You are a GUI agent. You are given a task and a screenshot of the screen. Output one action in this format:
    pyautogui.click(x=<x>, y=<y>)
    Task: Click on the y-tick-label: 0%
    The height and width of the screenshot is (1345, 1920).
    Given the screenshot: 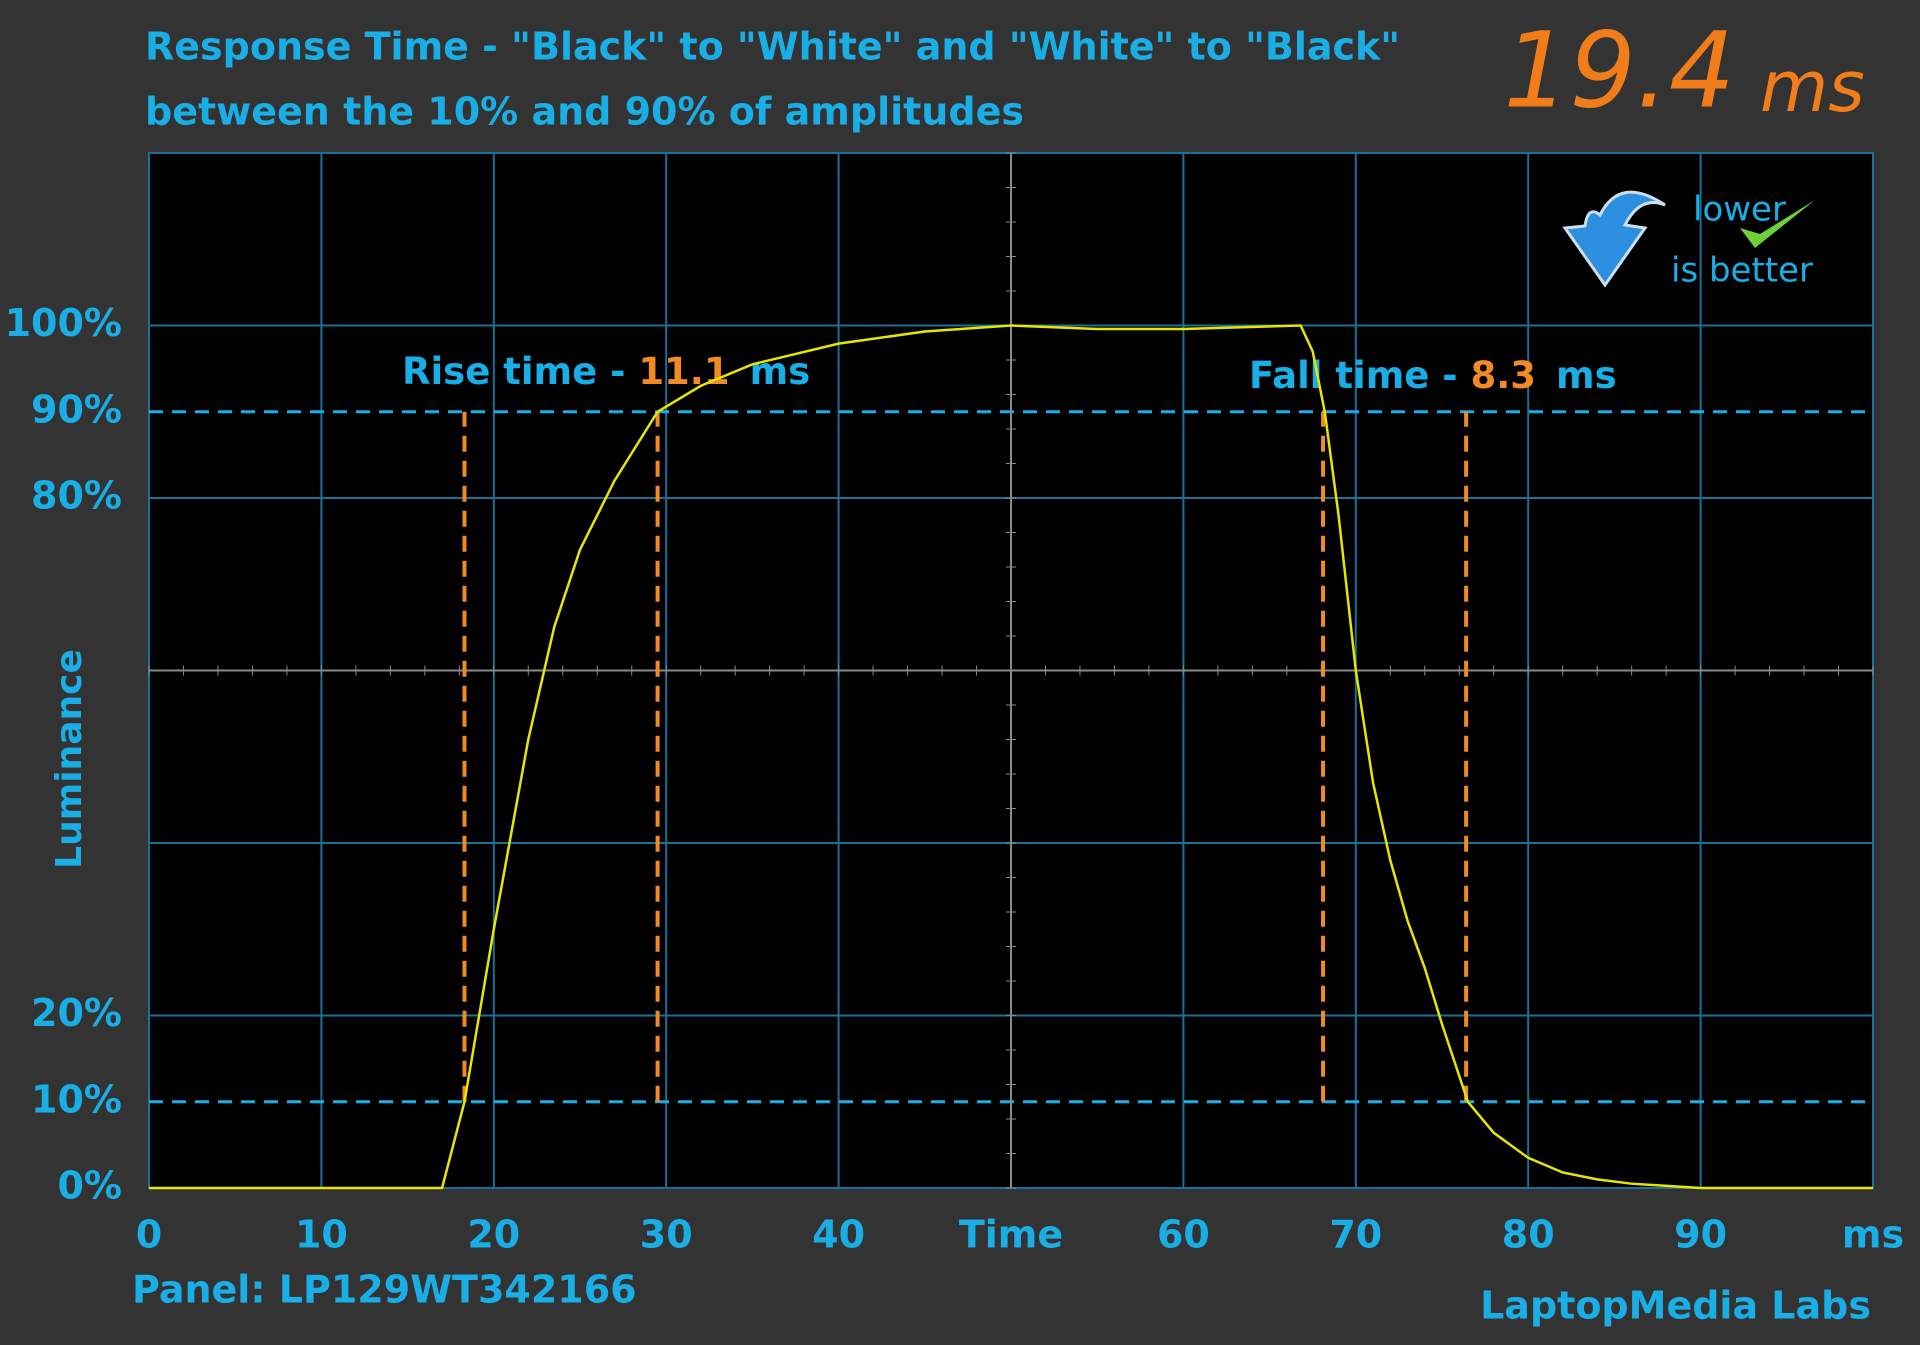 What is the action you would take?
    pyautogui.click(x=89, y=1186)
    